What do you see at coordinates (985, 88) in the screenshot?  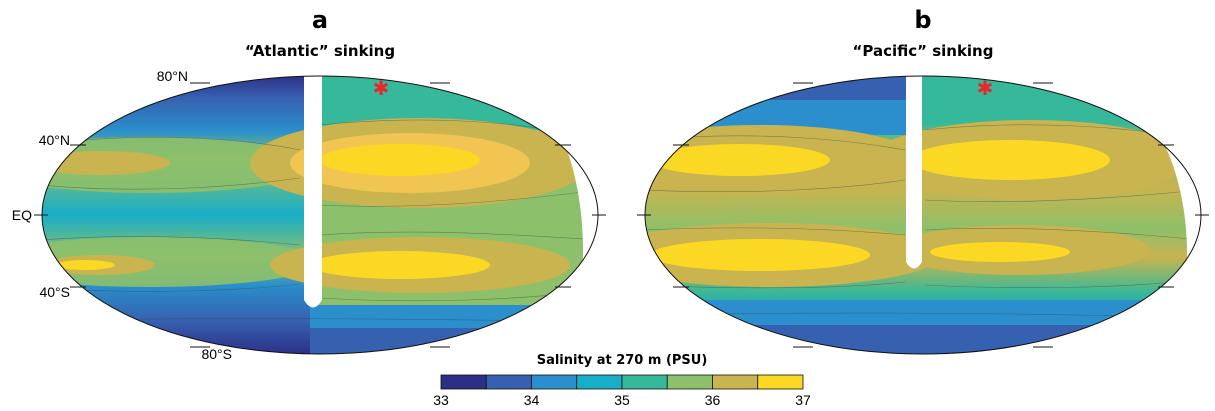 I see `panel-b-sinking-marker: ✱` at bounding box center [985, 88].